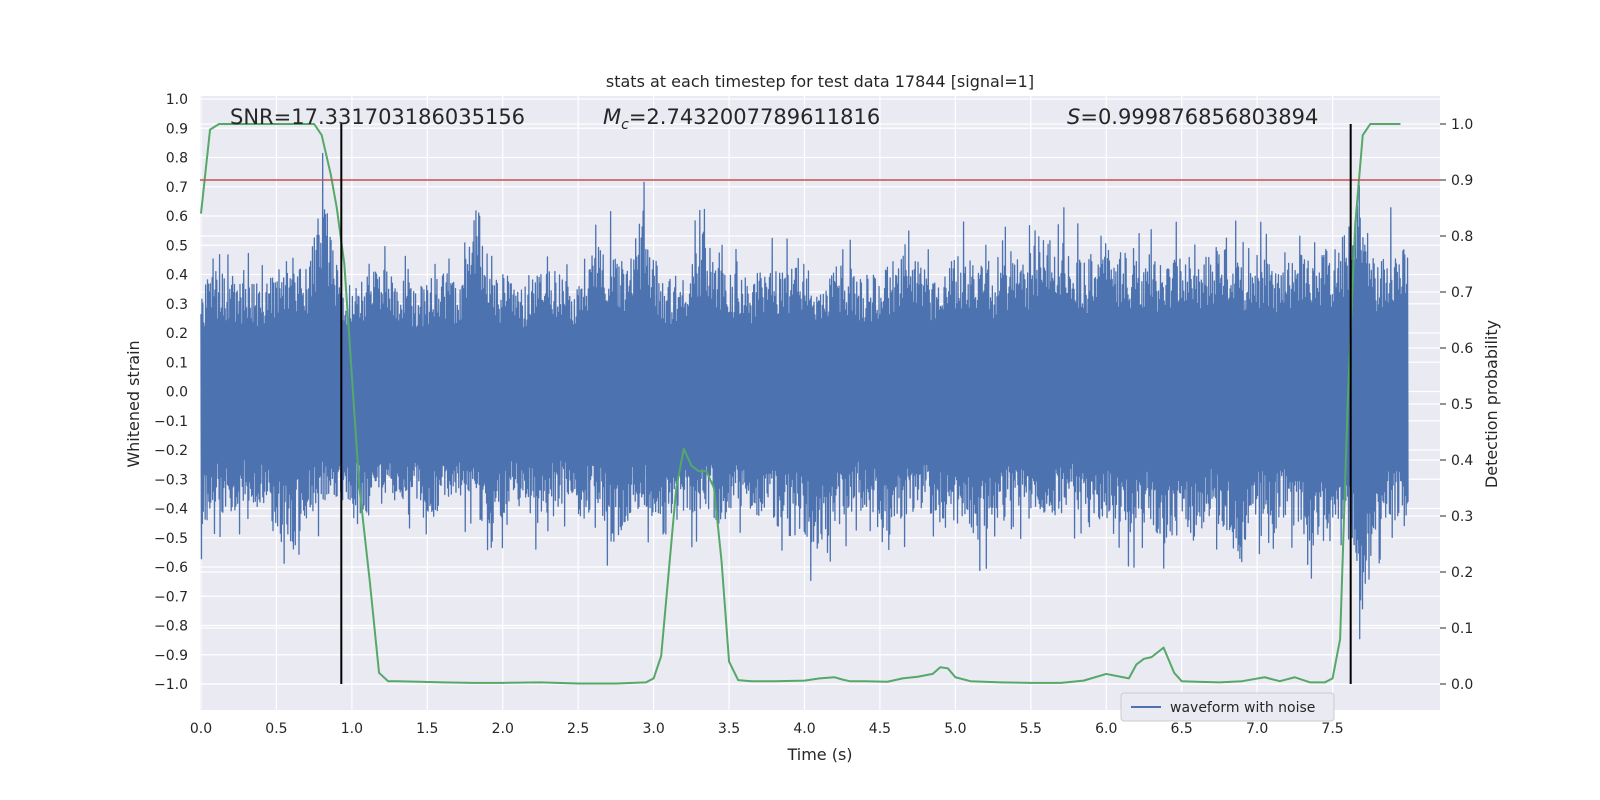 The width and height of the screenshot is (1600, 800). Describe the element at coordinates (729, 729) in the screenshot. I see `x-tick-label: 3.5` at that location.